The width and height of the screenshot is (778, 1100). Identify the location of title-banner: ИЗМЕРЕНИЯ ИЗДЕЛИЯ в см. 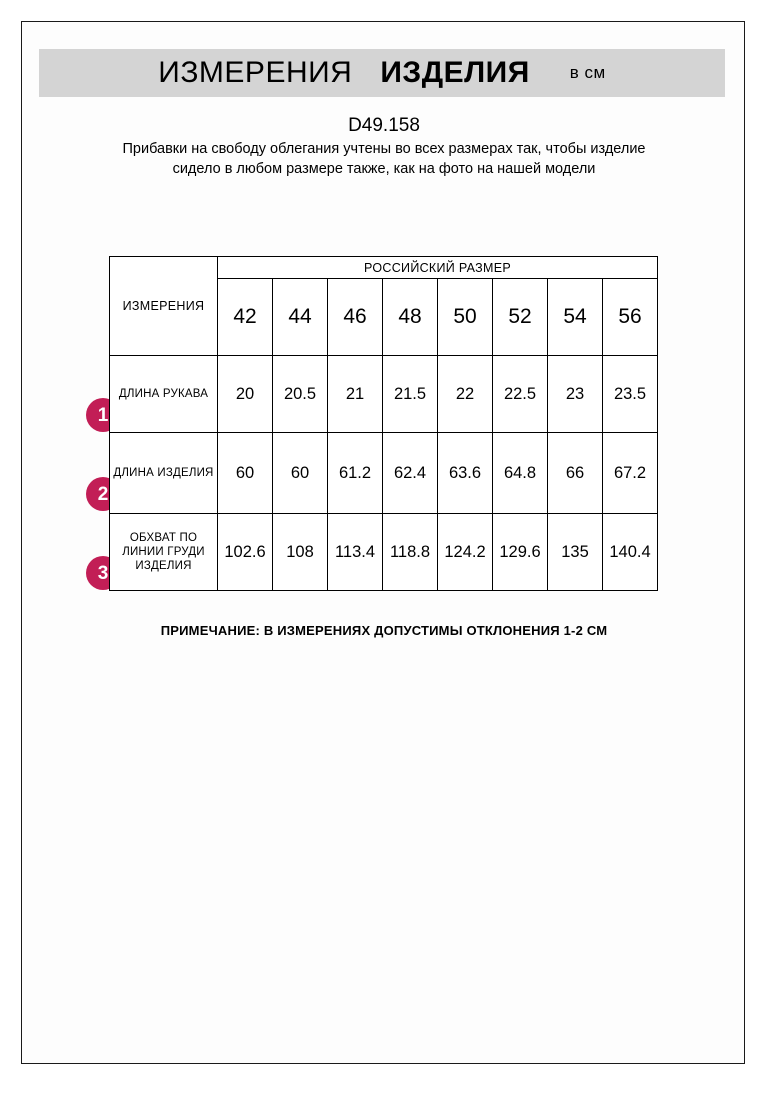
(382, 73).